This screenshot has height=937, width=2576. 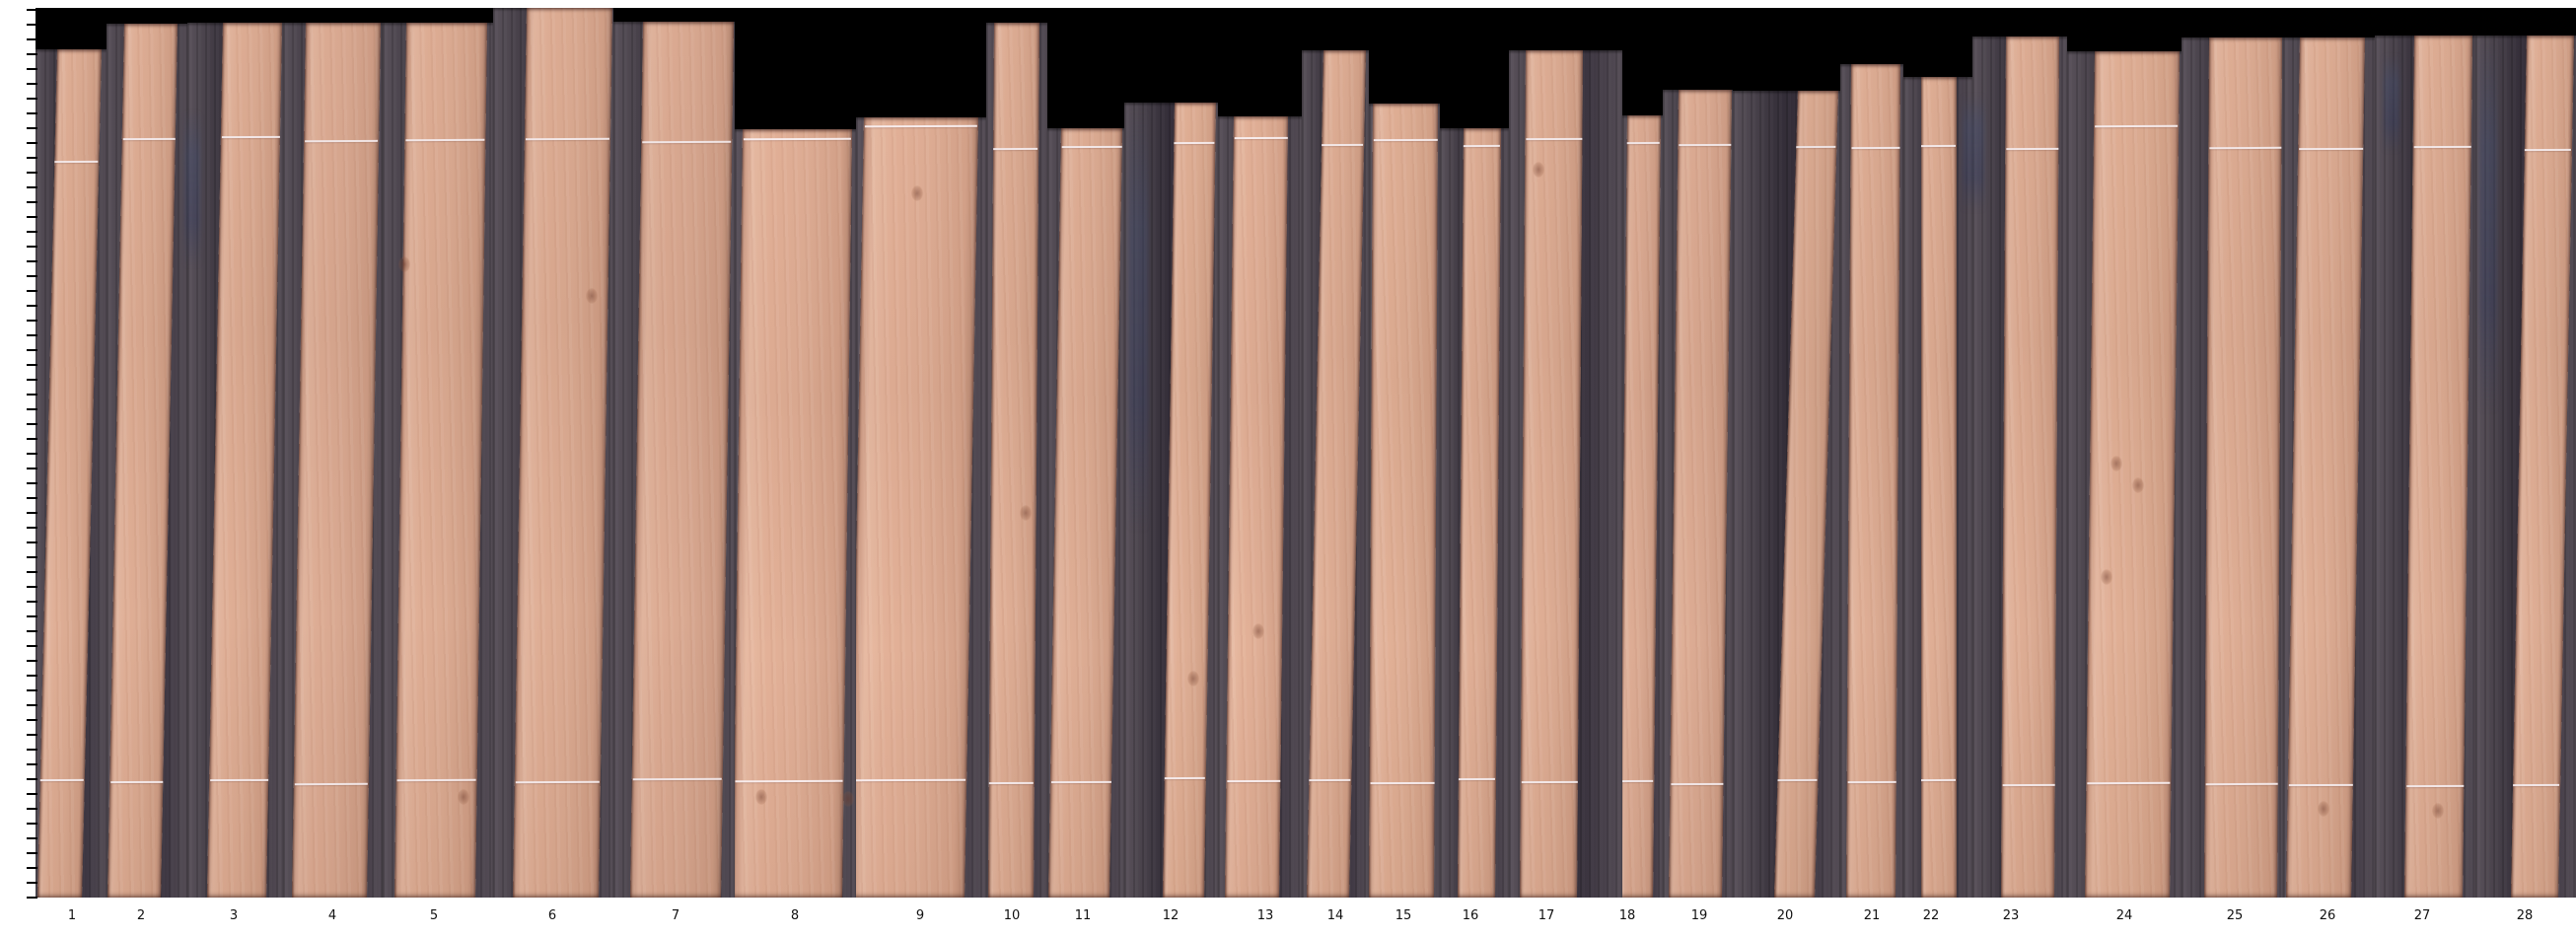 I want to click on x-tick-label: 1, so click(x=72, y=915).